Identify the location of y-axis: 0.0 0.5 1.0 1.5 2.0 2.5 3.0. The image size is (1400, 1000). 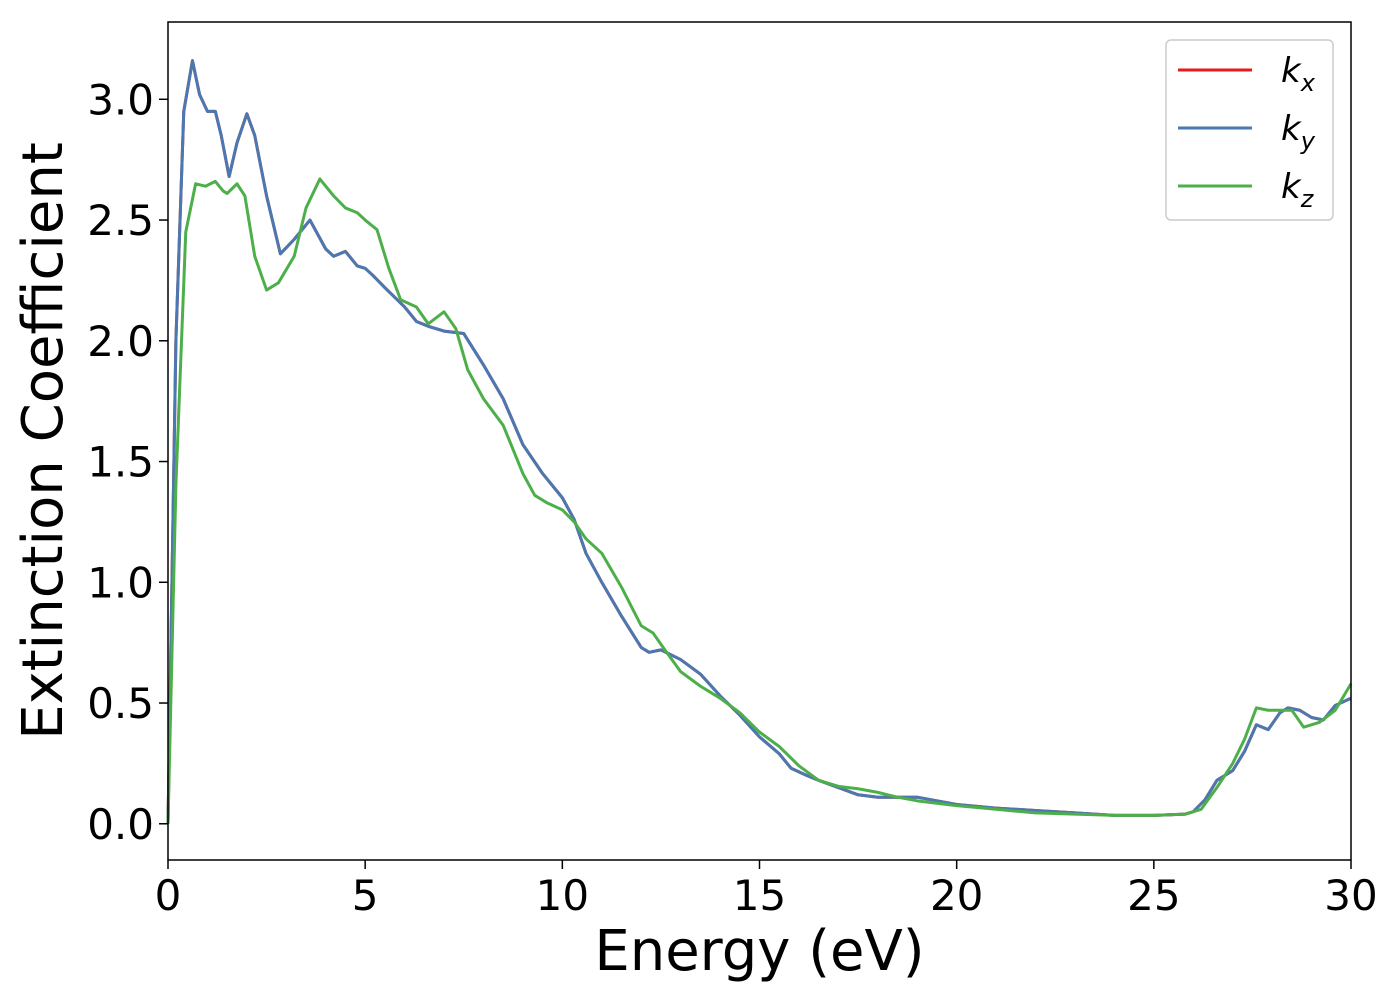
(127, 462).